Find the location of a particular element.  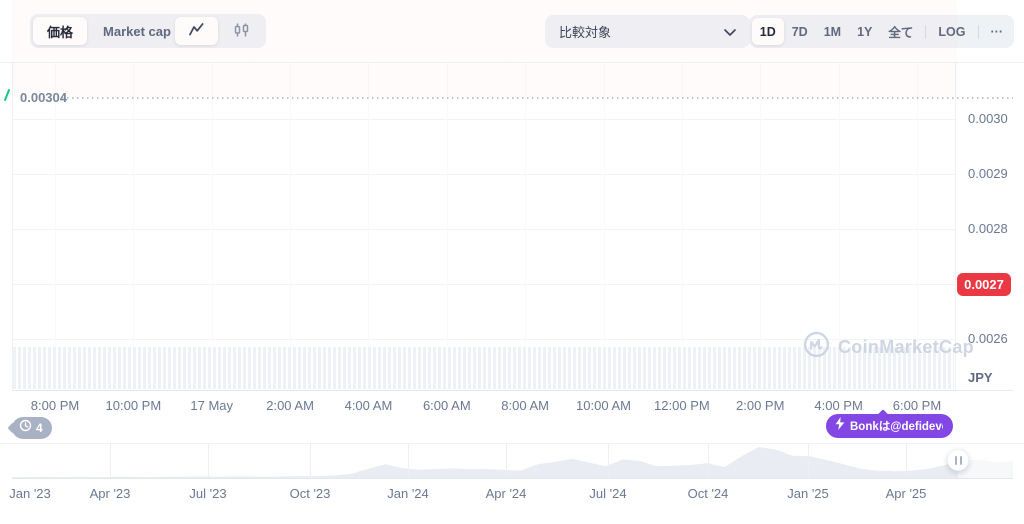

timeline-area is located at coordinates (512, 462).